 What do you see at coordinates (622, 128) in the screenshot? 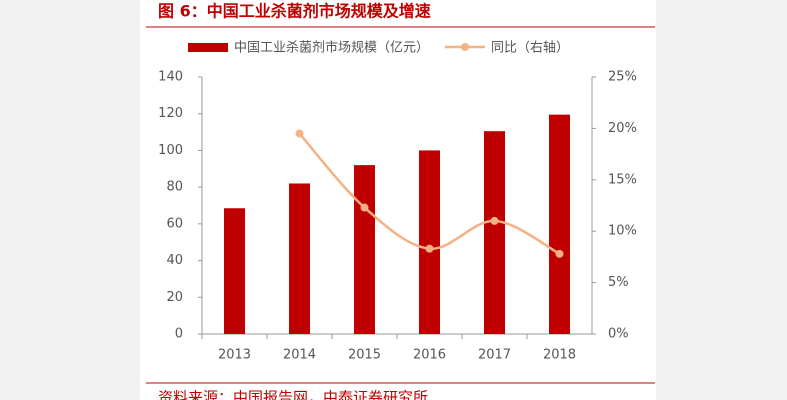
I see `y2-tick-label: 20%` at bounding box center [622, 128].